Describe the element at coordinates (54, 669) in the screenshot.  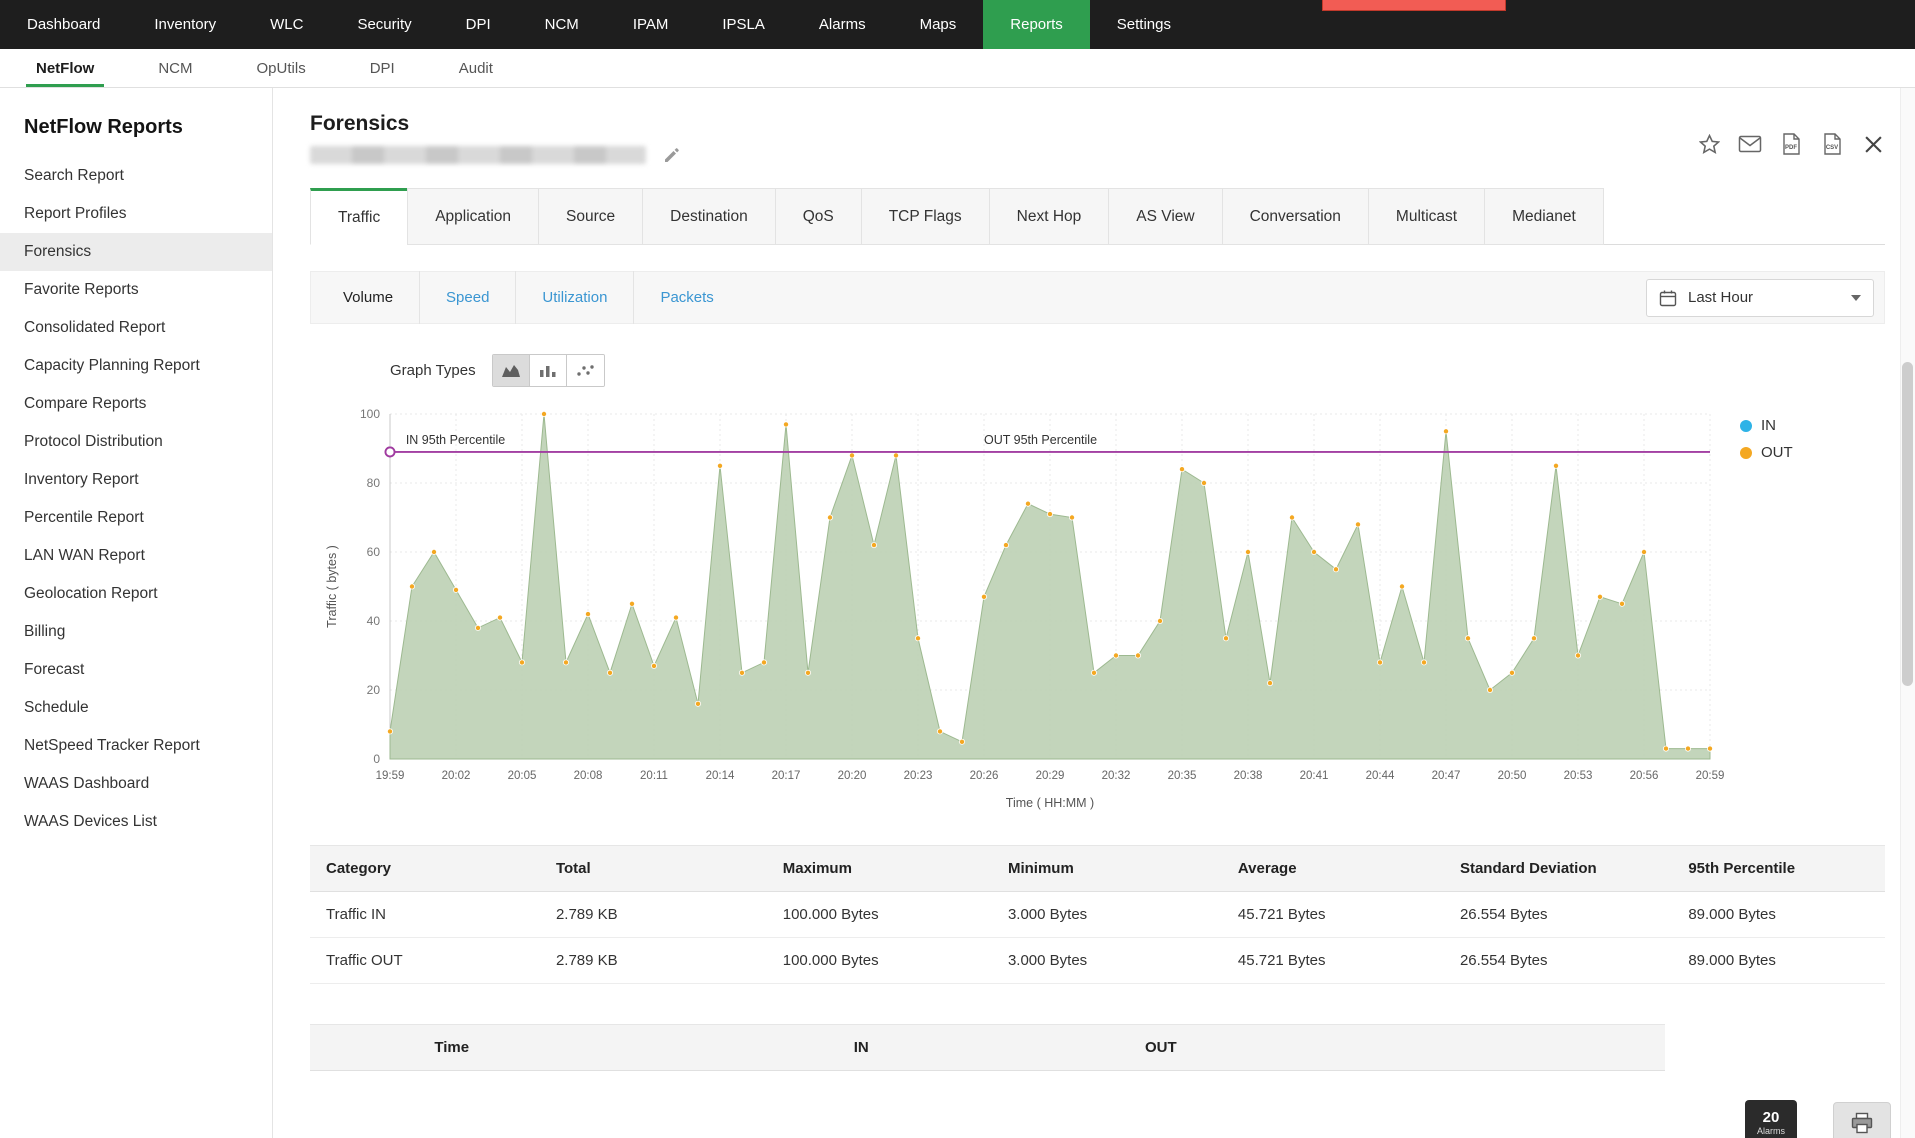
I see `sidebar-item: Forecast` at that location.